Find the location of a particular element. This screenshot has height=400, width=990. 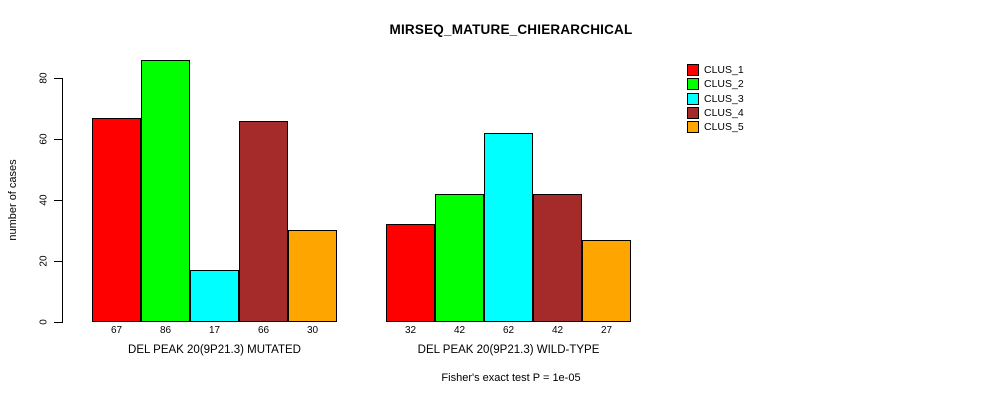

fisher-test-caption: Fisher's exact test P = 1e-05 is located at coordinates (511, 378).